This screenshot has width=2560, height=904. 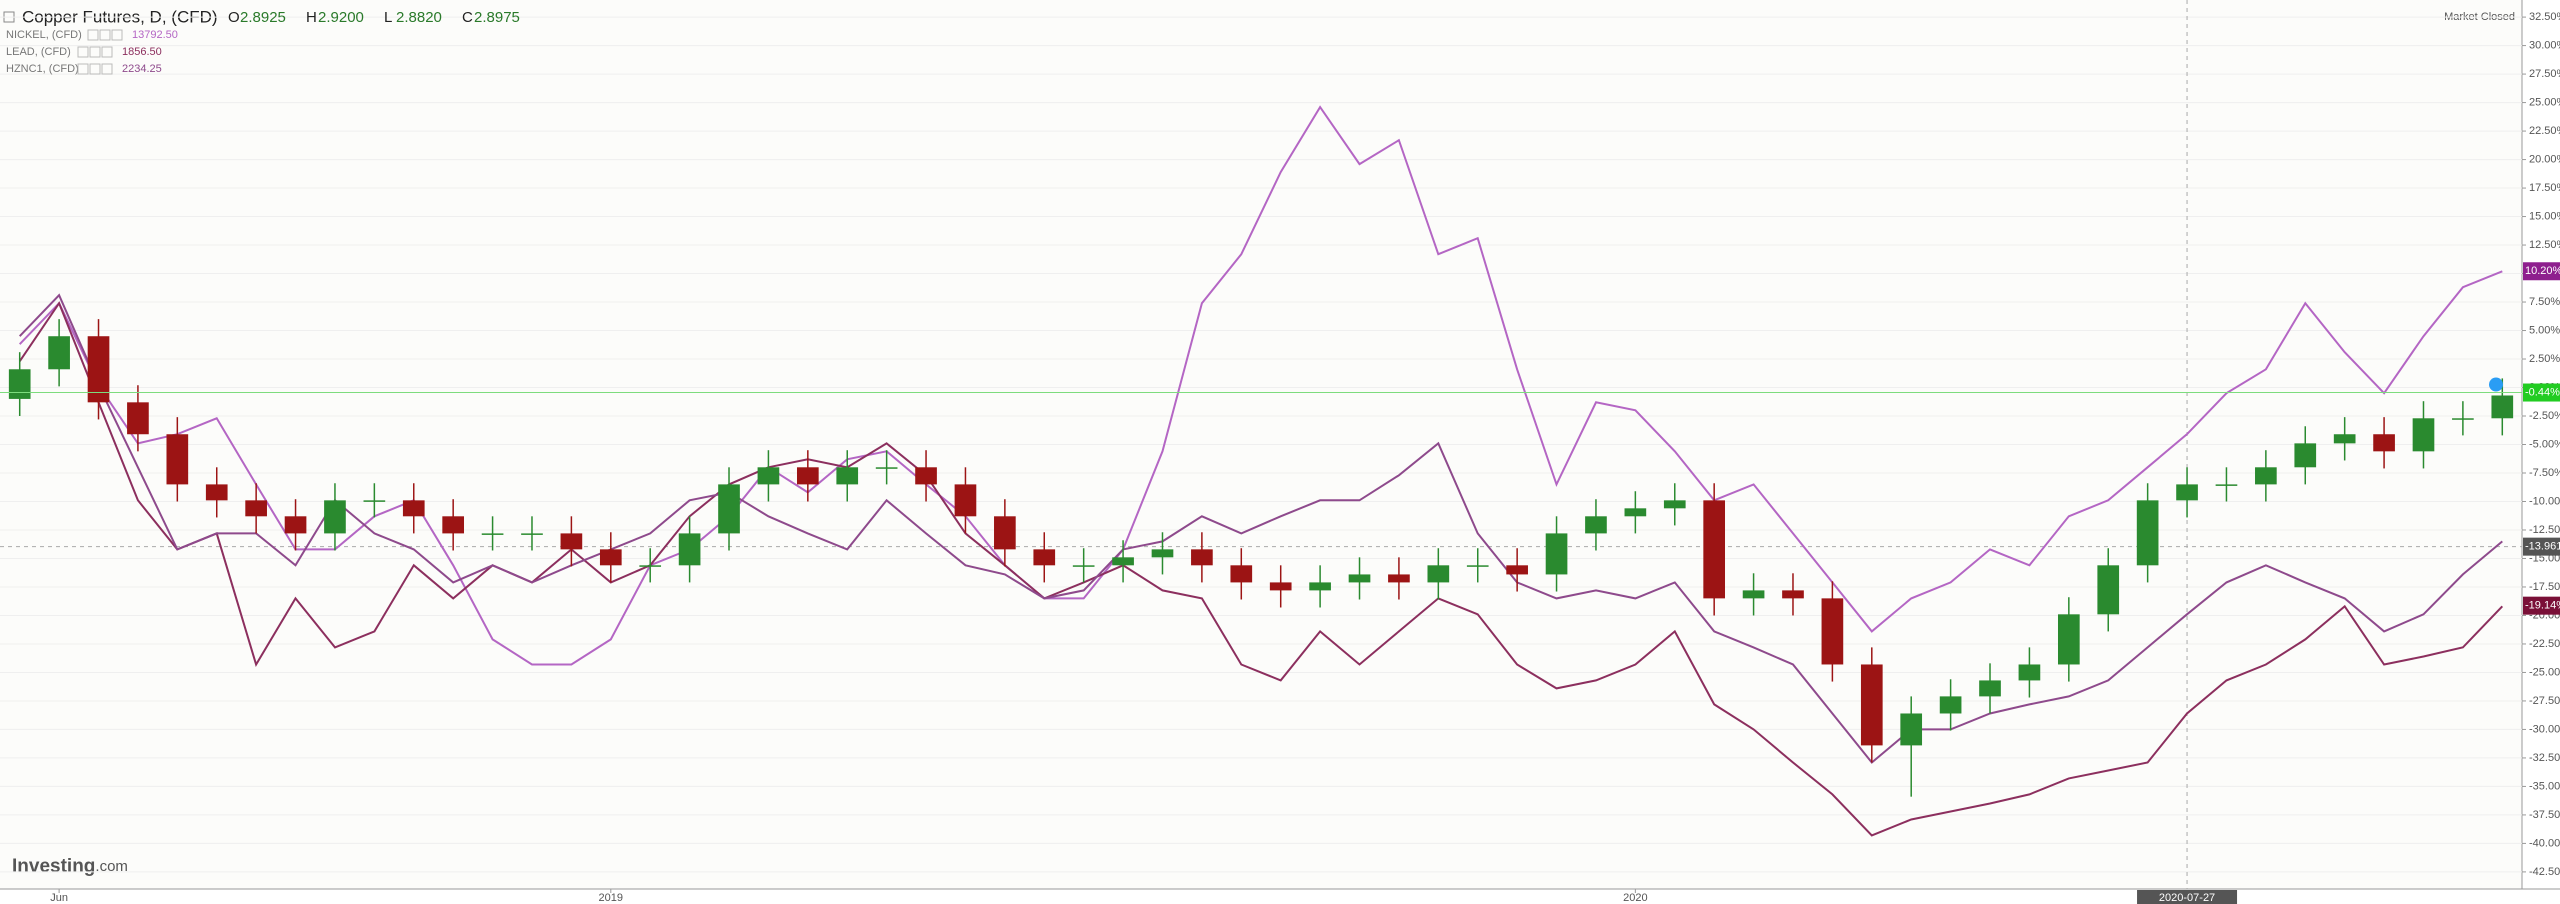 I want to click on y-tick-label: 12.50%, so click(x=2544, y=245).